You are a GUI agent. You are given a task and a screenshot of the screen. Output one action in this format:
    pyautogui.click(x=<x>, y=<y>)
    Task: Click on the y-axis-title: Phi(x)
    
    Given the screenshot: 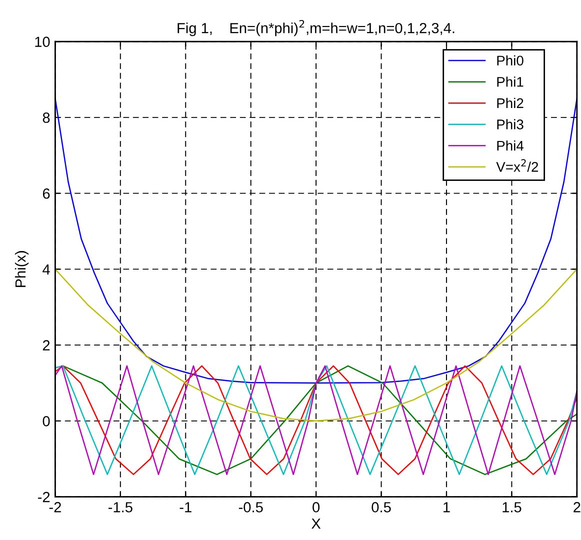 What is the action you would take?
    pyautogui.click(x=21, y=269)
    